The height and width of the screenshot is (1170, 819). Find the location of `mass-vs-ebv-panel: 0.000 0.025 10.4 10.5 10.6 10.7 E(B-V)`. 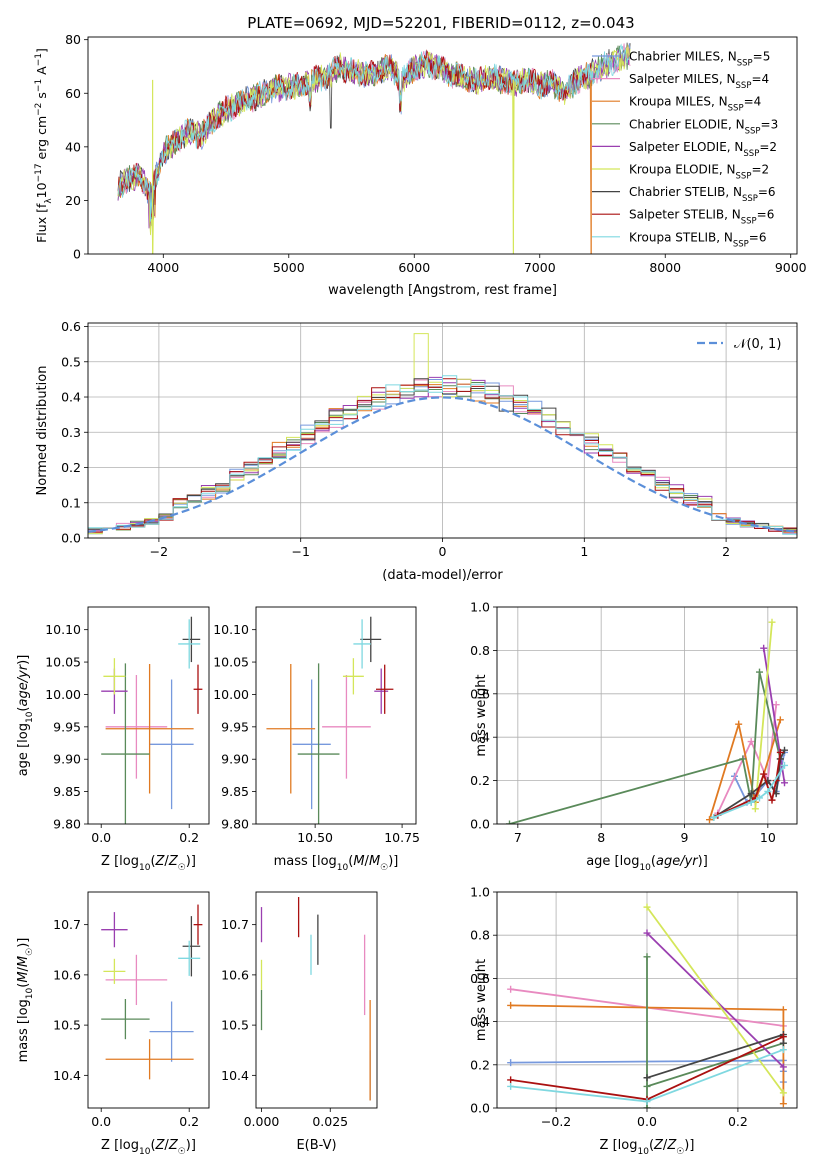

mass-vs-ebv-panel: 0.000 0.025 10.4 10.5 10.6 10.7 E(B-V) is located at coordinates (299, 1022).